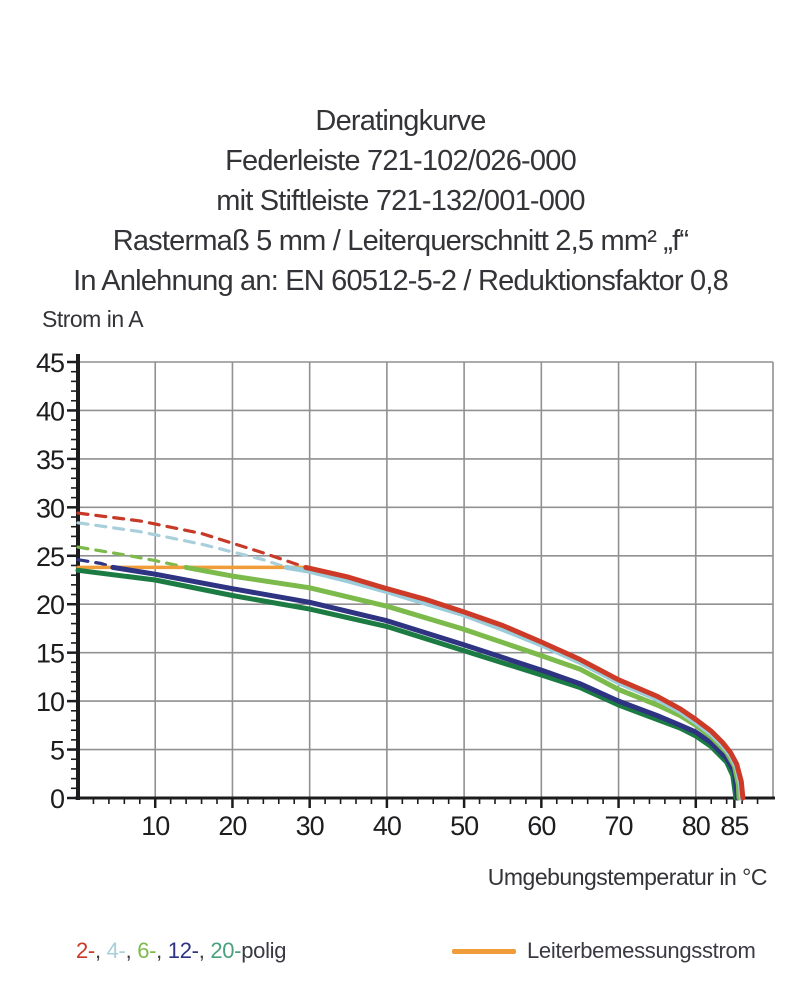 This screenshot has width=801, height=1000. What do you see at coordinates (524, 682) in the screenshot?
I see `curve-2-polig` at bounding box center [524, 682].